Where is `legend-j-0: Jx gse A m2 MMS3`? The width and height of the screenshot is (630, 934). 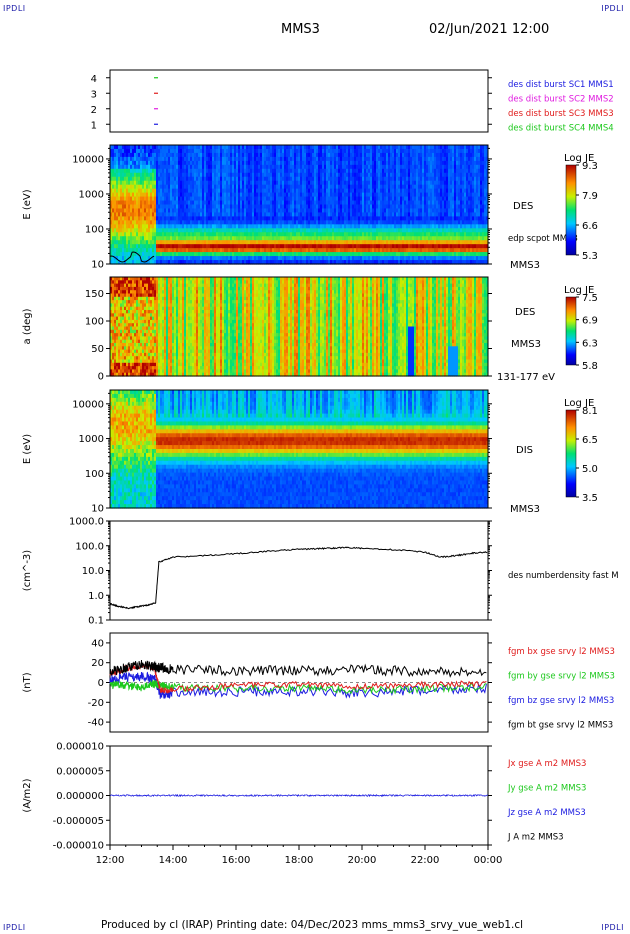
legend-j-0: Jx gse A m2 MMS3 is located at coordinates (546, 764).